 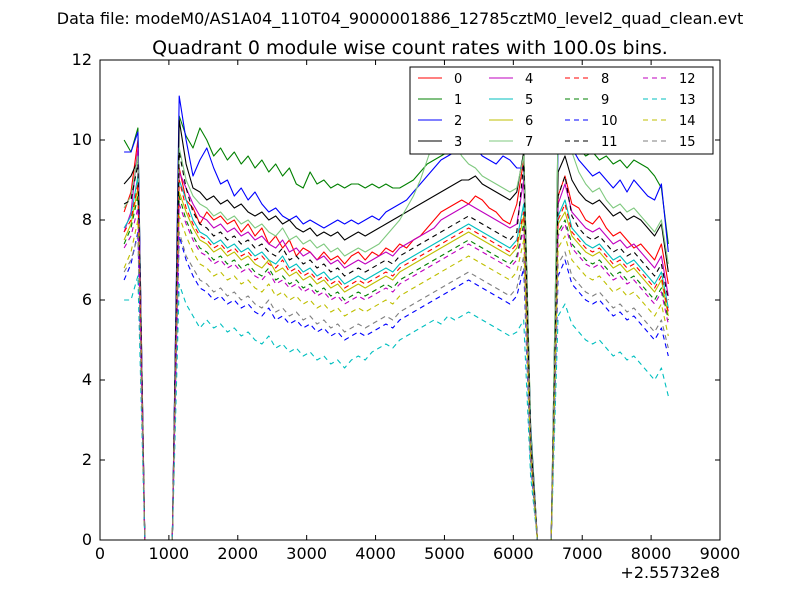 I want to click on x-tick-label: 2000, so click(x=237, y=553).